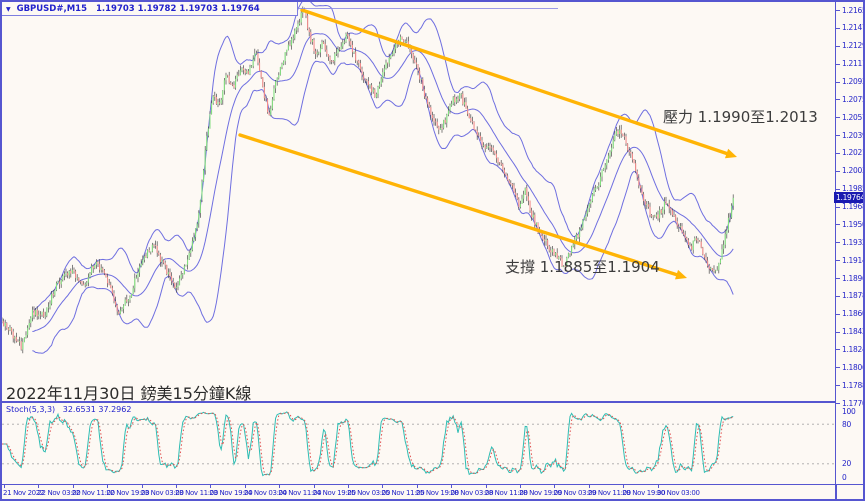 Image resolution: width=865 pixels, height=501 pixels. What do you see at coordinates (582, 267) in the screenshot?
I see `support-annotation: 支撐 1.1885至1.1904` at bounding box center [582, 267].